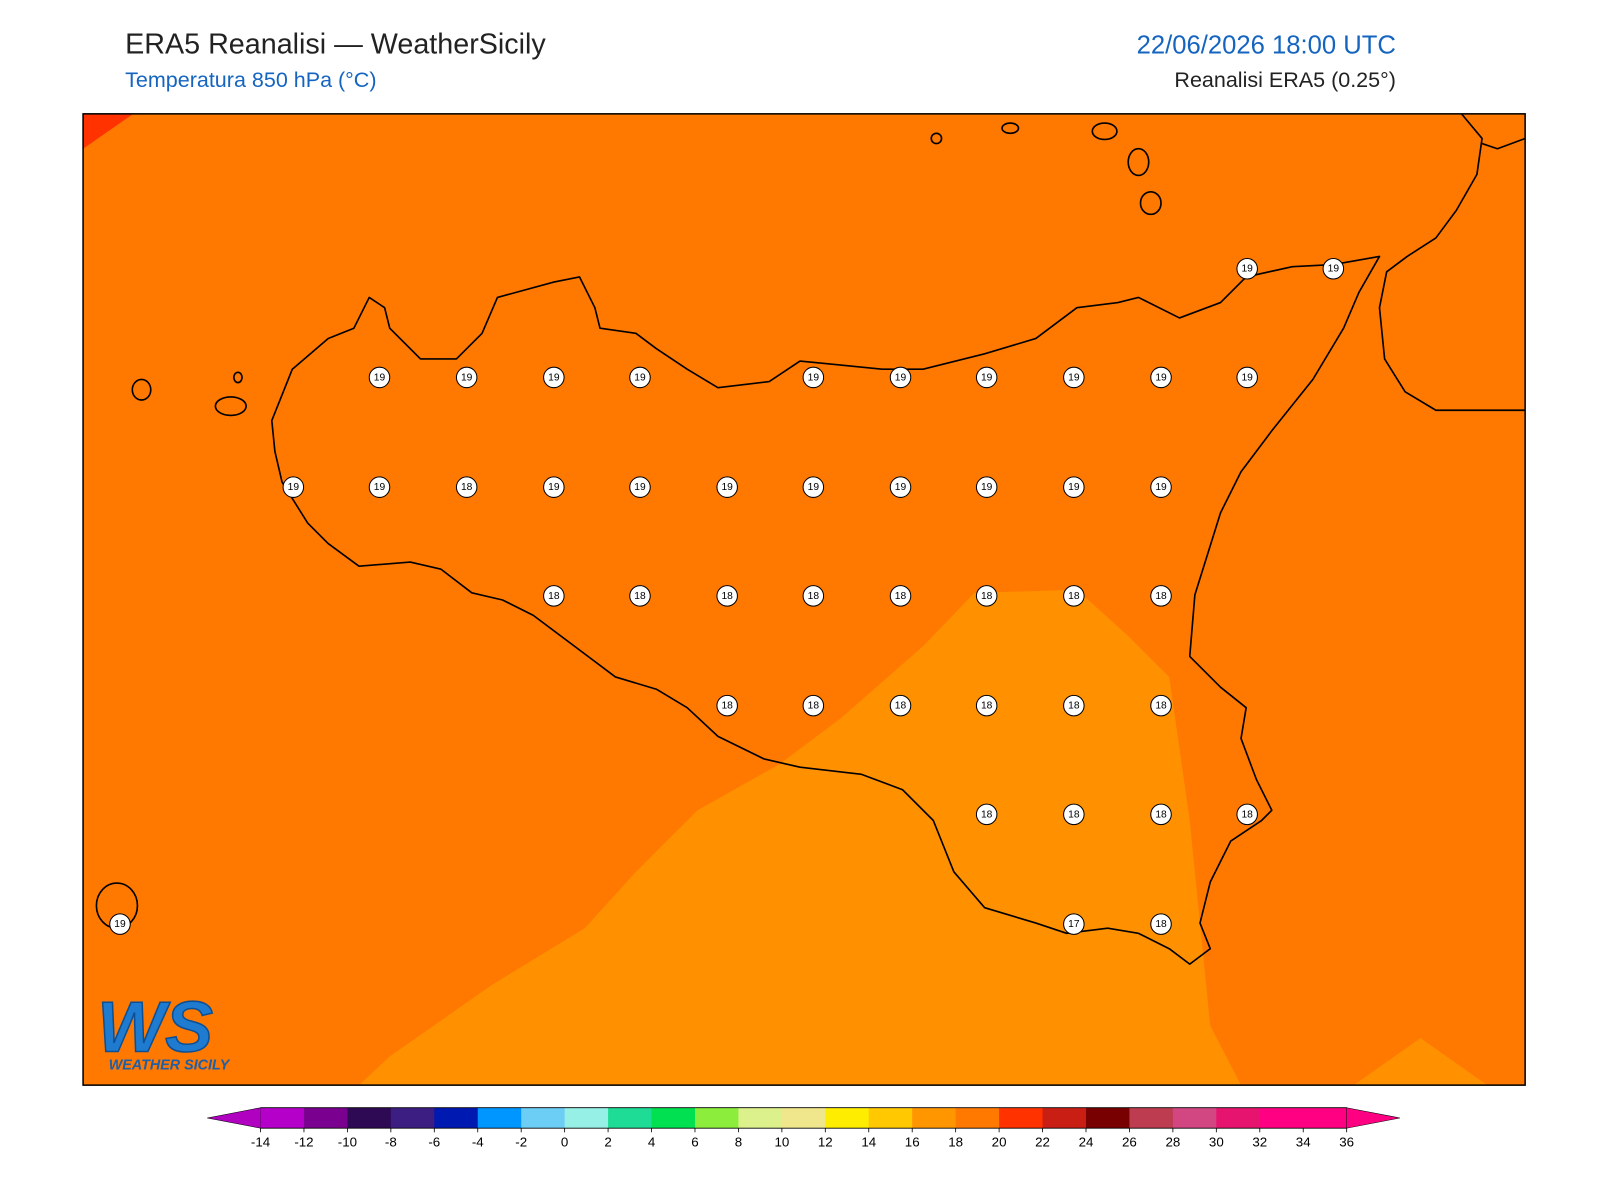  Describe the element at coordinates (1172, 1142) in the screenshot. I see `colorbar-tick-label: 28` at that location.